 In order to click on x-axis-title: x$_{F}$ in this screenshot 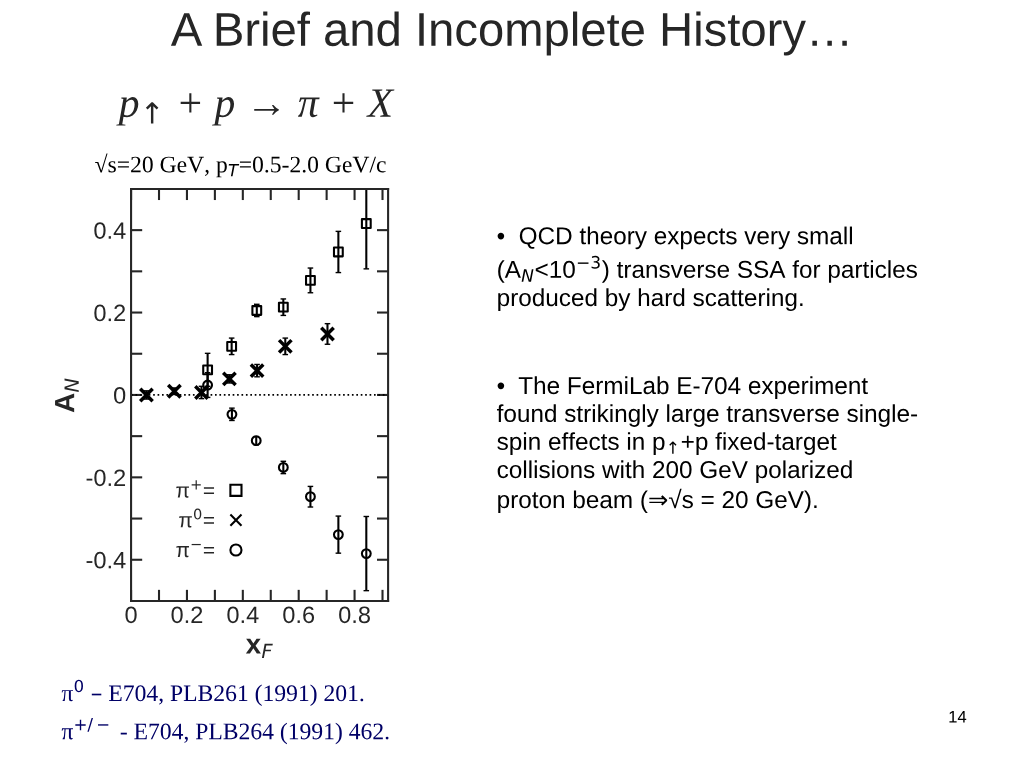, I will do `click(259, 648)`.